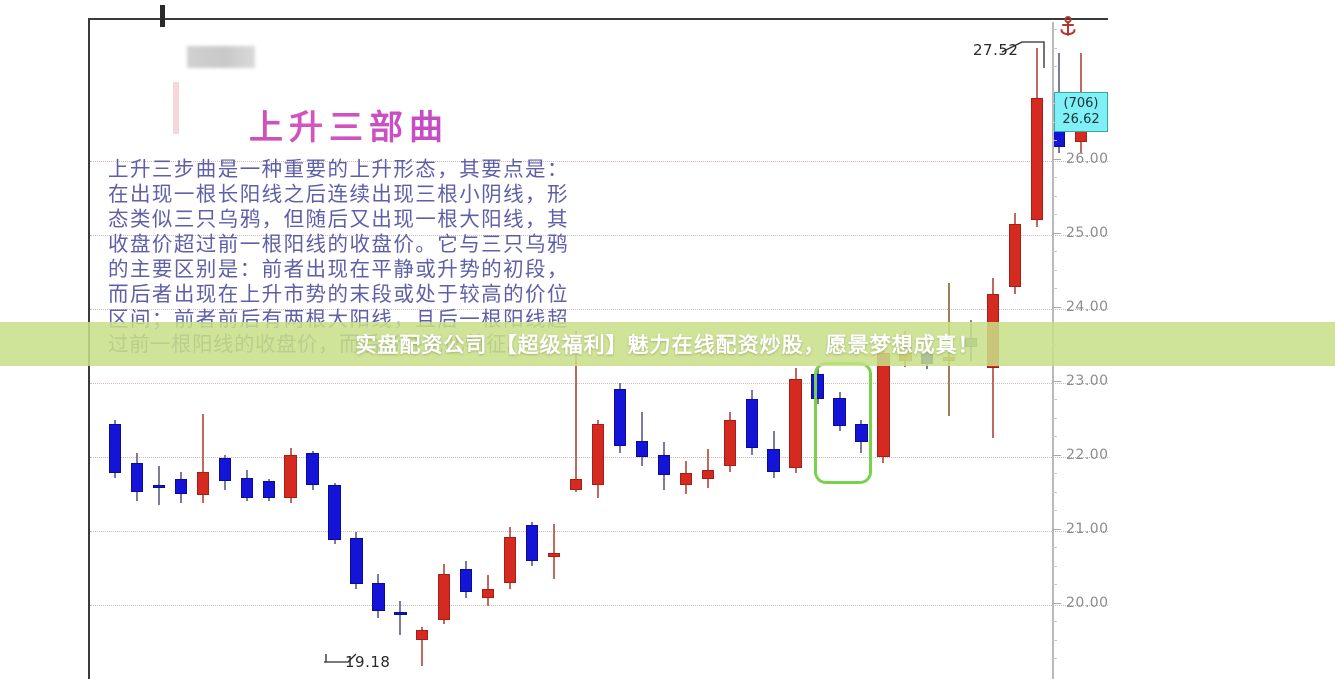  I want to click on redacted-label-block, so click(221, 57).